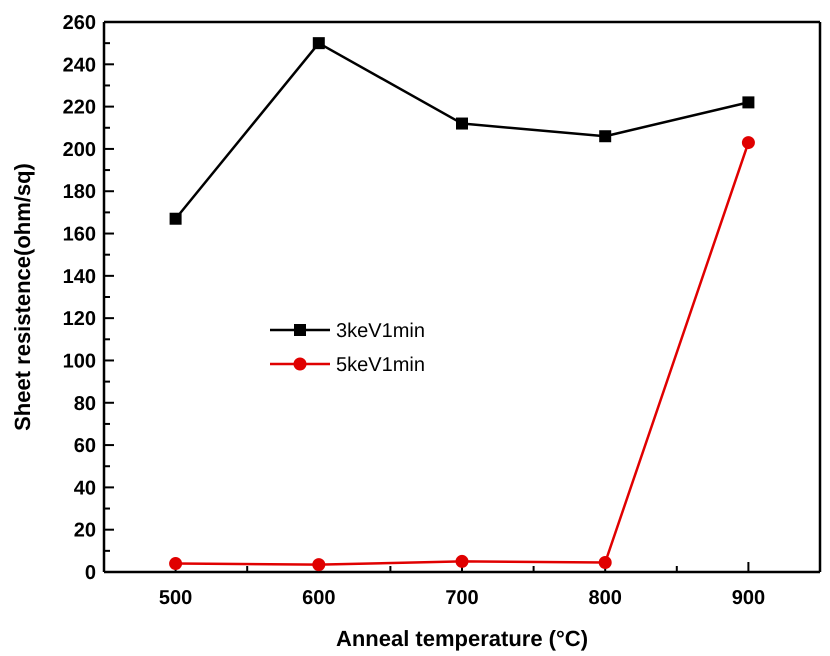 The width and height of the screenshot is (830, 656). What do you see at coordinates (605, 598) in the screenshot?
I see `x-tick-label: 800` at bounding box center [605, 598].